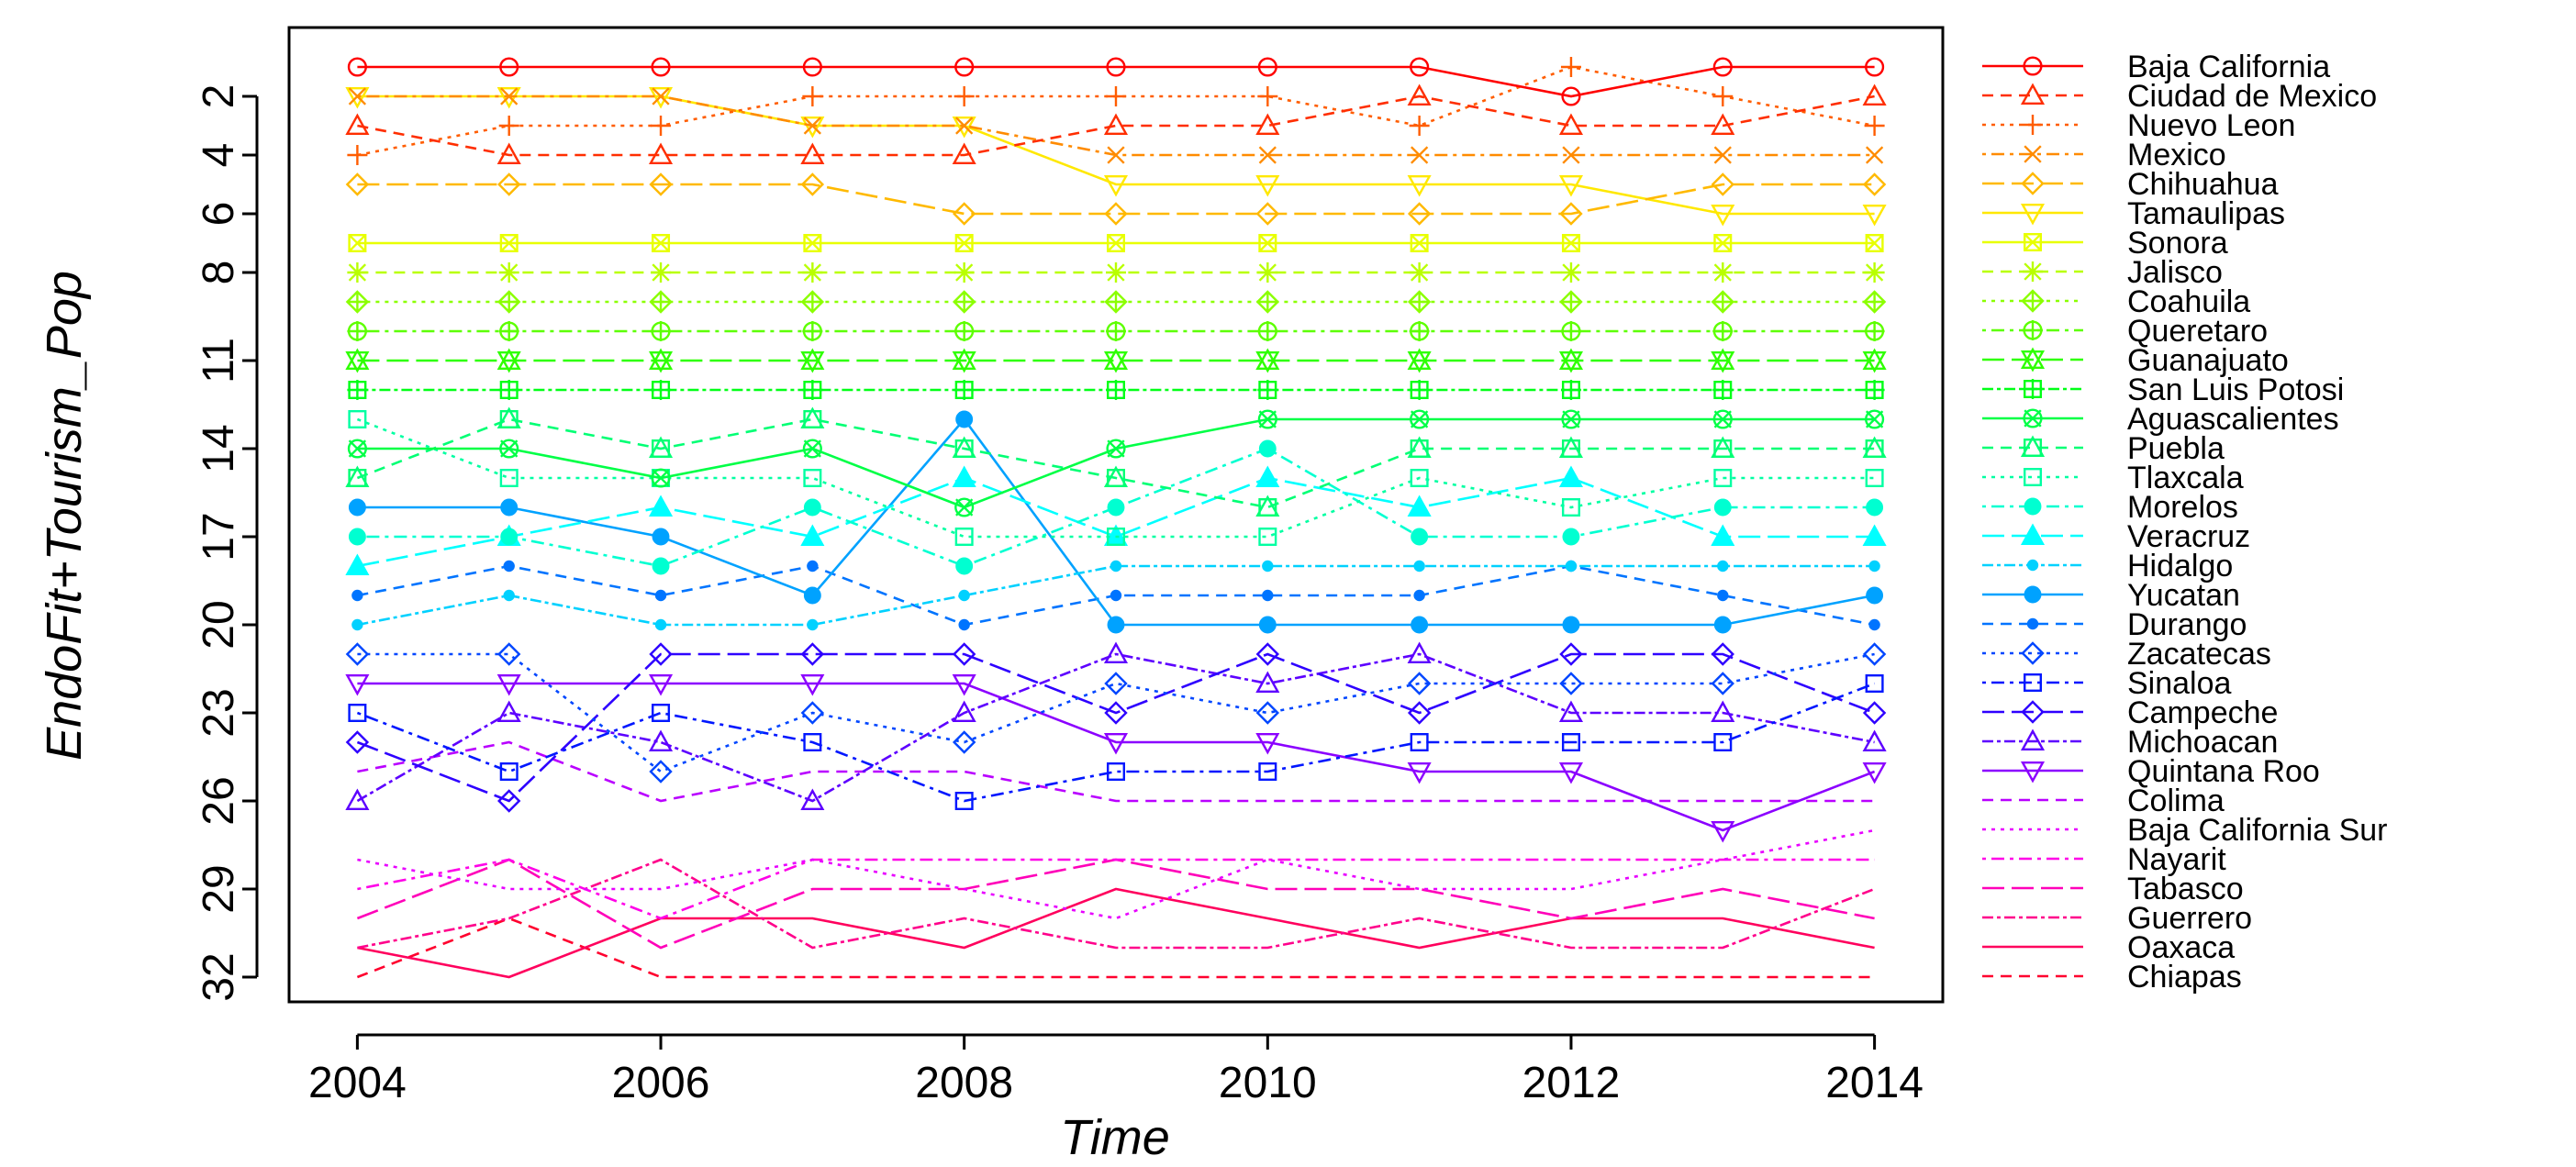 Image resolution: width=2576 pixels, height=1167 pixels. Describe the element at coordinates (2187, 624) in the screenshot. I see `legend-label: Durango` at that location.